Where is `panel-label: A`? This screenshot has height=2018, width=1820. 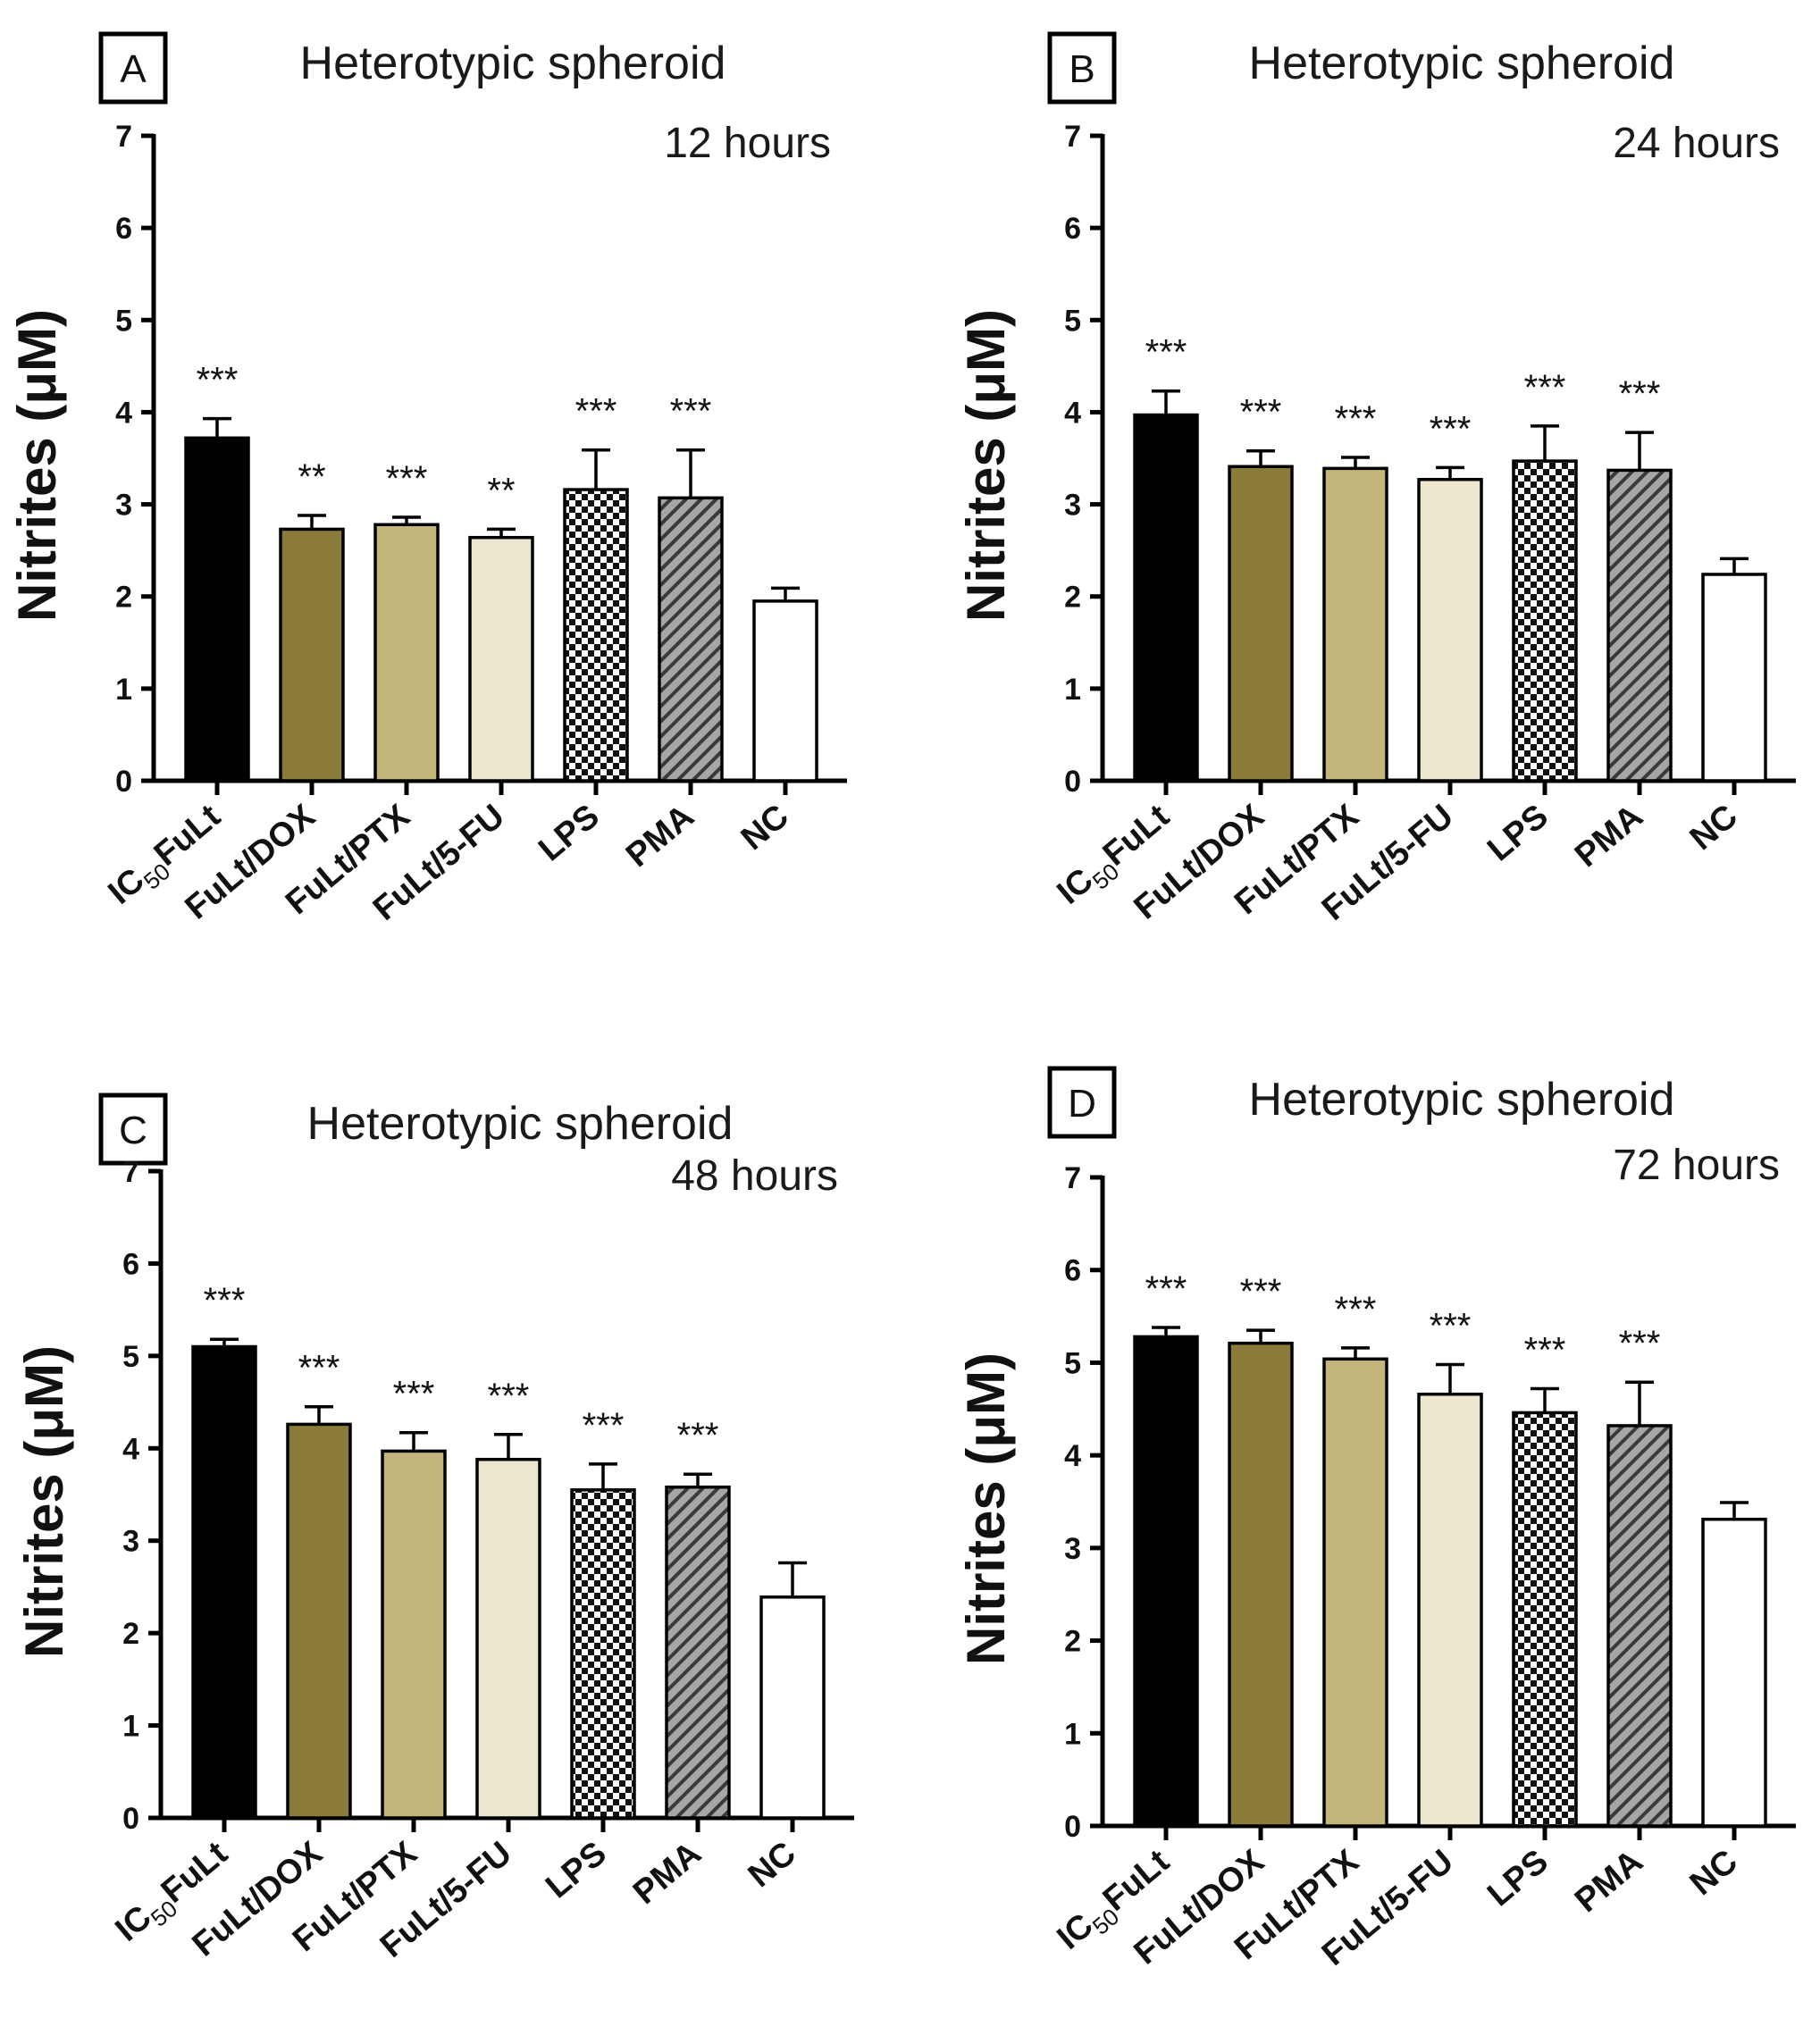
panel-label: A is located at coordinates (134, 69).